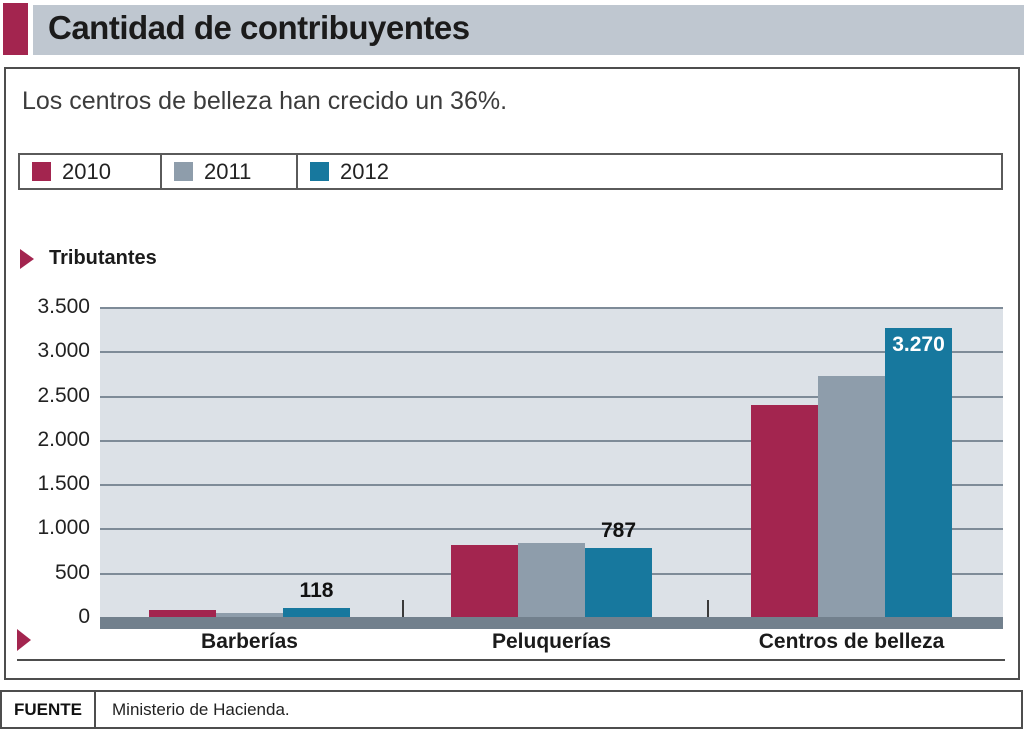  Describe the element at coordinates (259, 27) in the screenshot. I see `page-title: Cantidad de contribuyentes` at that location.